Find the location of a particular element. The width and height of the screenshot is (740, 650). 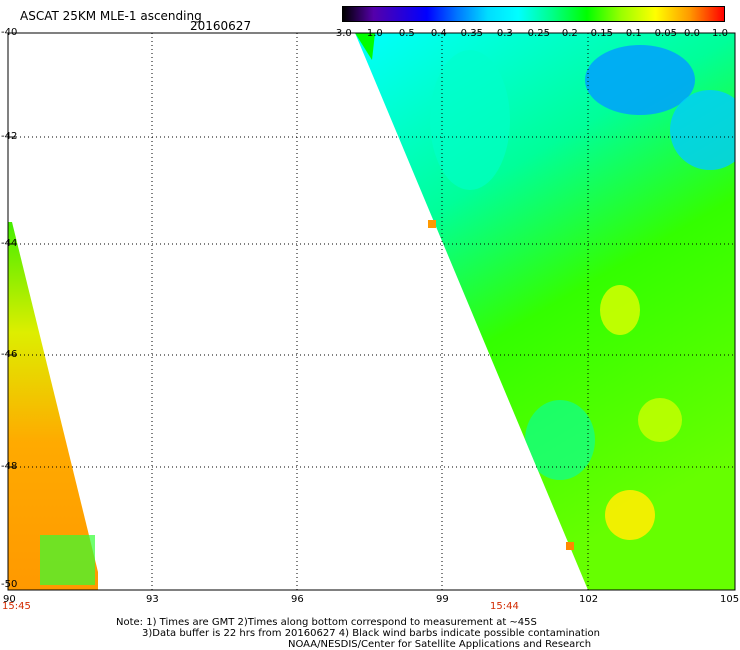

colorbar-label: -3.0 is located at coordinates (342, 33).